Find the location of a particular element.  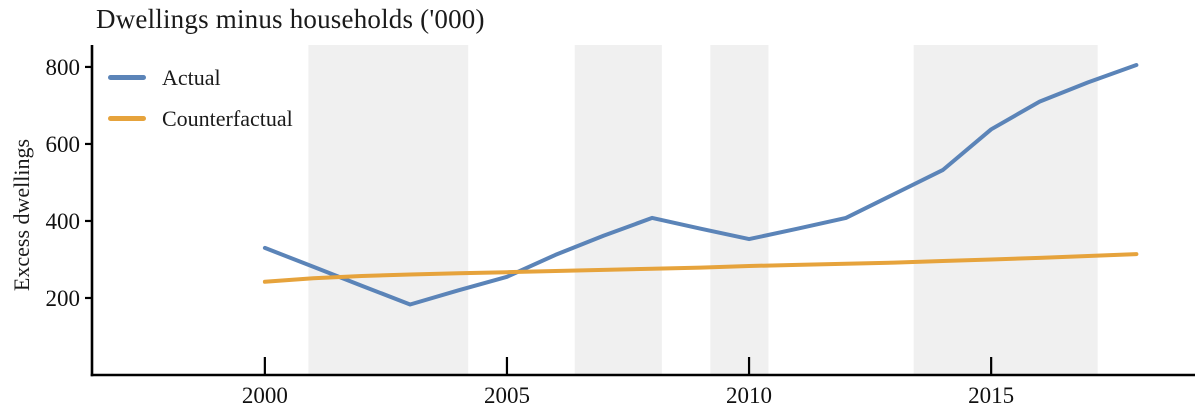

legend-label: Counterfactual is located at coordinates (227, 118).